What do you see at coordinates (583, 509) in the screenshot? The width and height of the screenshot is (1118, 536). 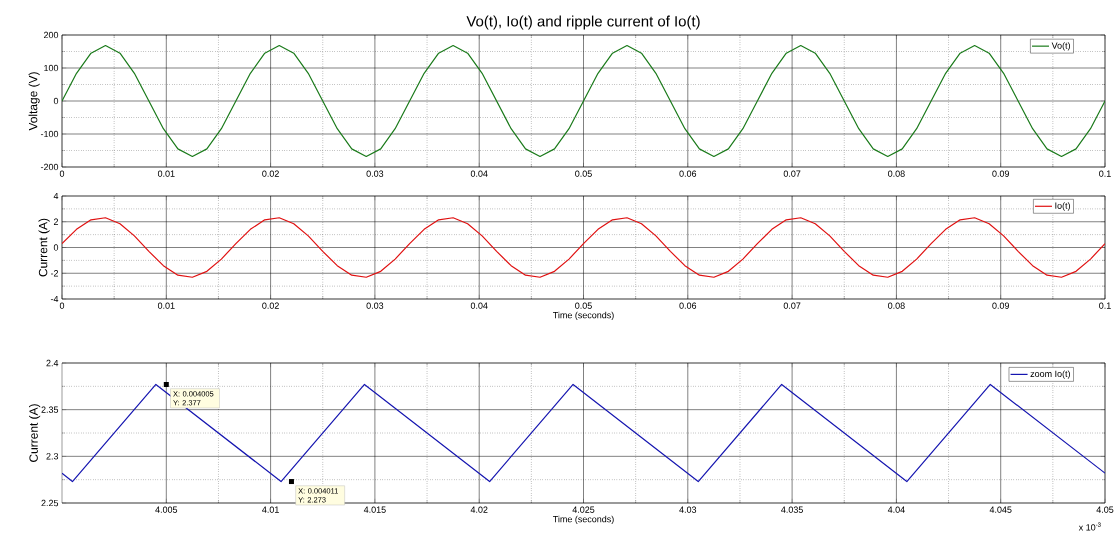 I see `x-tick-label: 4.025` at bounding box center [583, 509].